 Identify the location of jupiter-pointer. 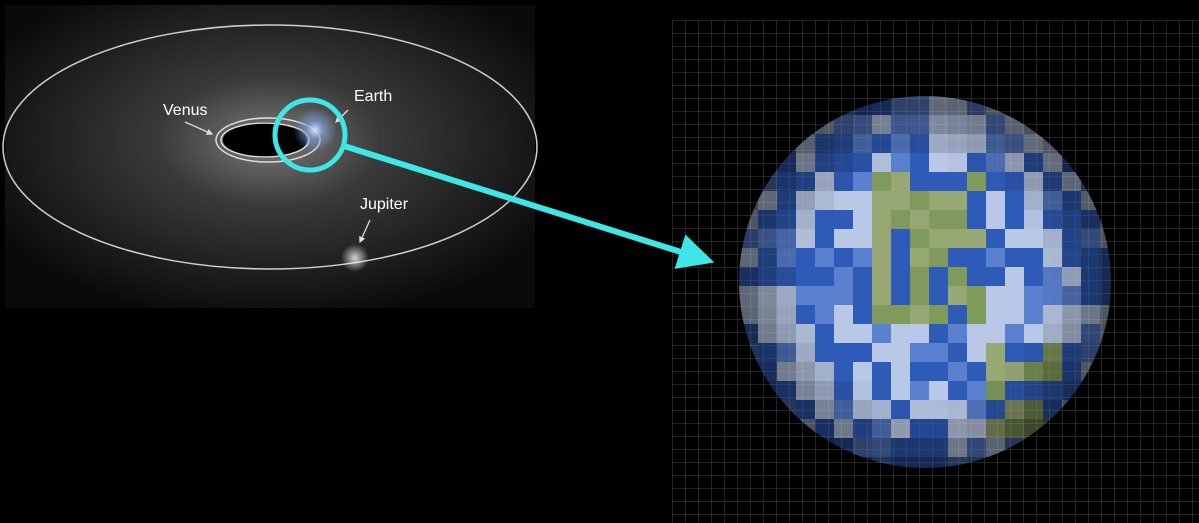
(365, 231).